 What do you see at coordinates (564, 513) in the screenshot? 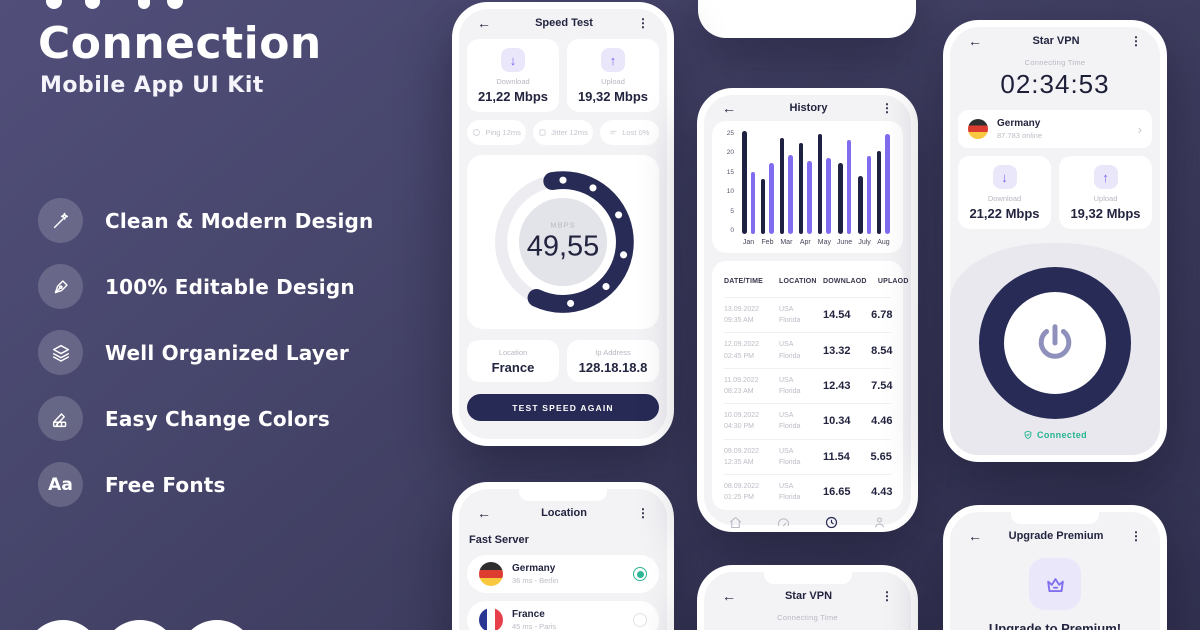
I see `screen-title: Location` at bounding box center [564, 513].